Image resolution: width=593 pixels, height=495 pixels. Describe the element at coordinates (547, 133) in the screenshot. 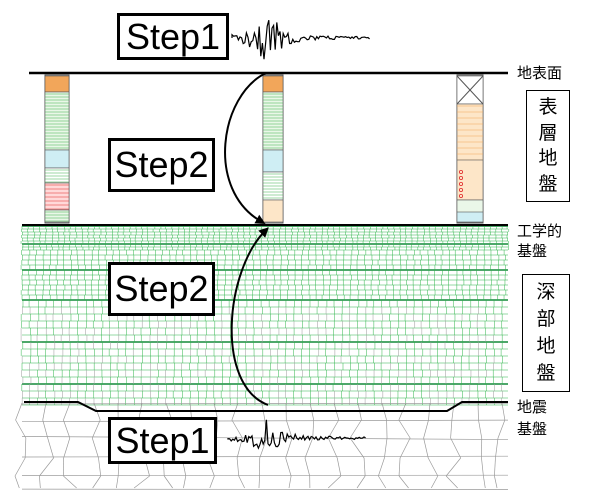

I see `surface-ground-char-2: 層` at that location.